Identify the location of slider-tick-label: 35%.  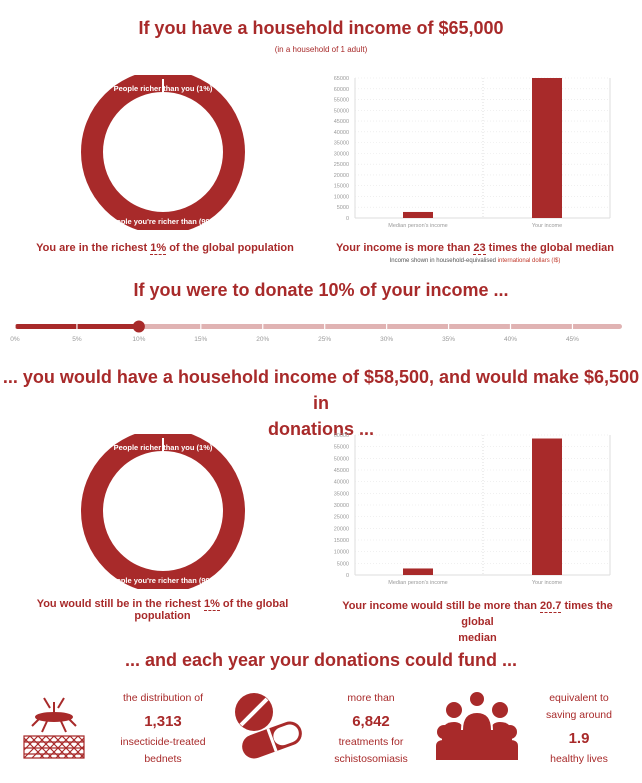
(448, 339).